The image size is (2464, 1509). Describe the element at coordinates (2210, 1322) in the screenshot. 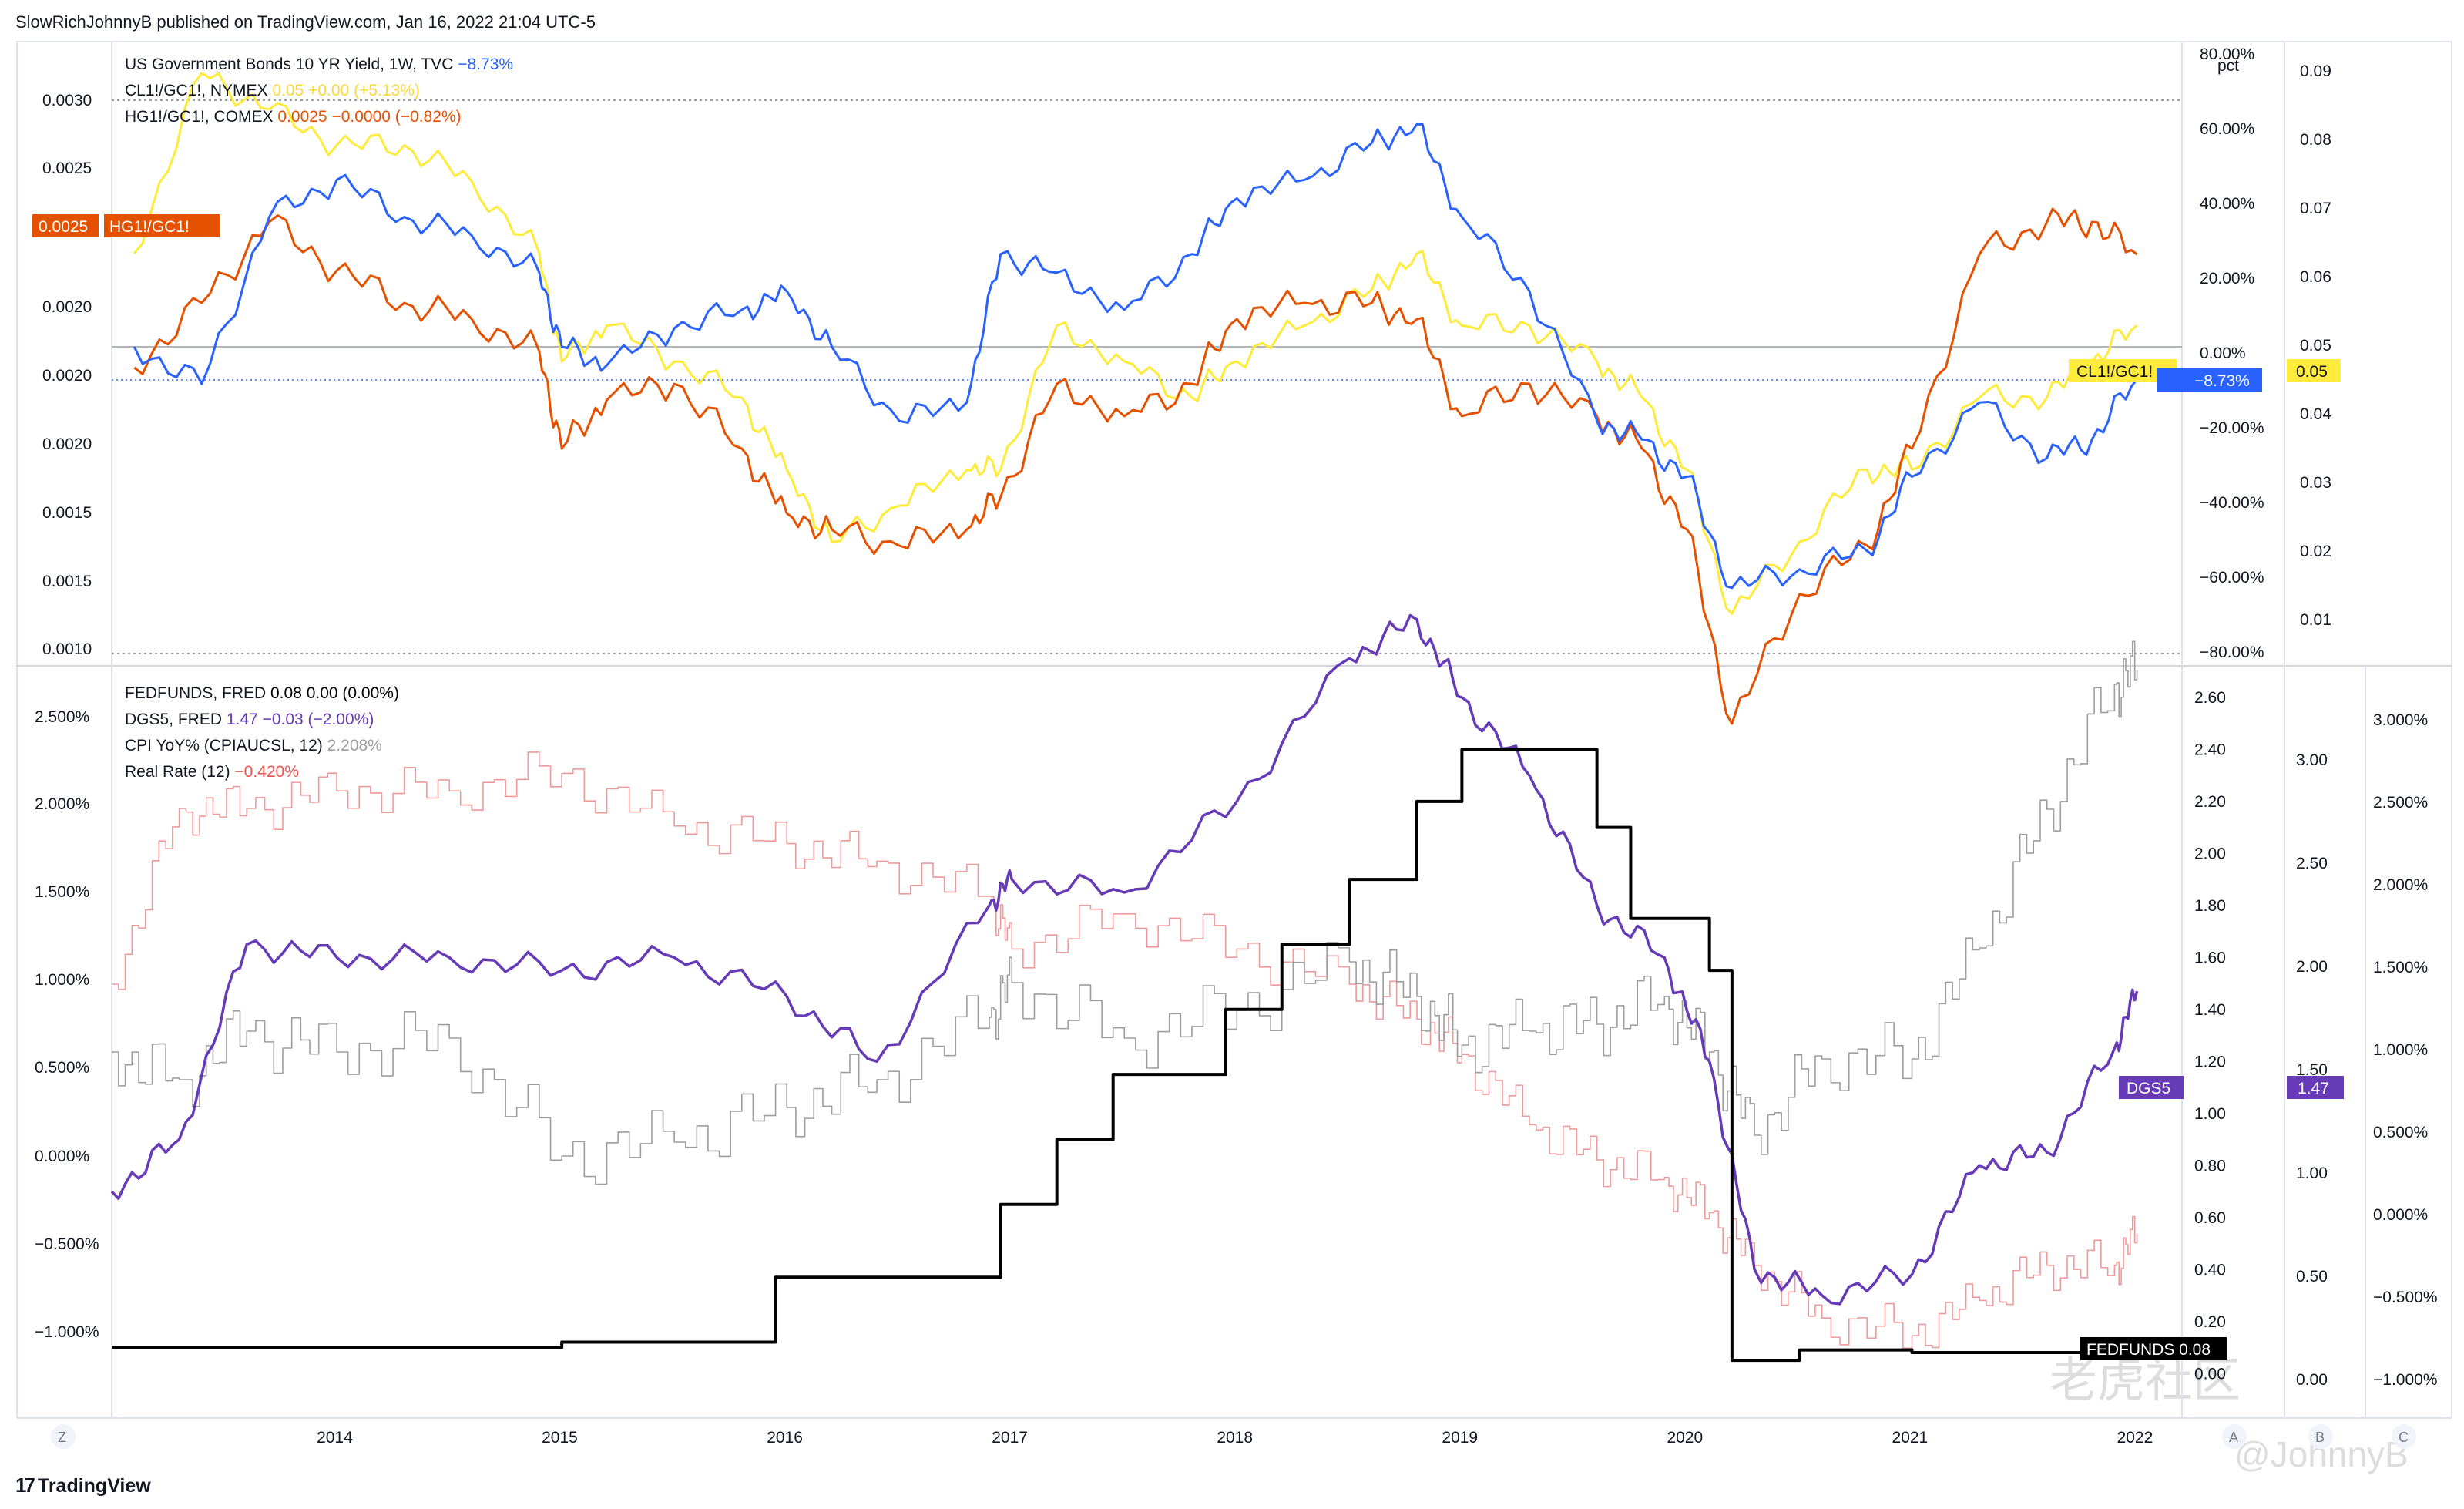

I see `pane2-mid-tick-label: 0.20` at that location.